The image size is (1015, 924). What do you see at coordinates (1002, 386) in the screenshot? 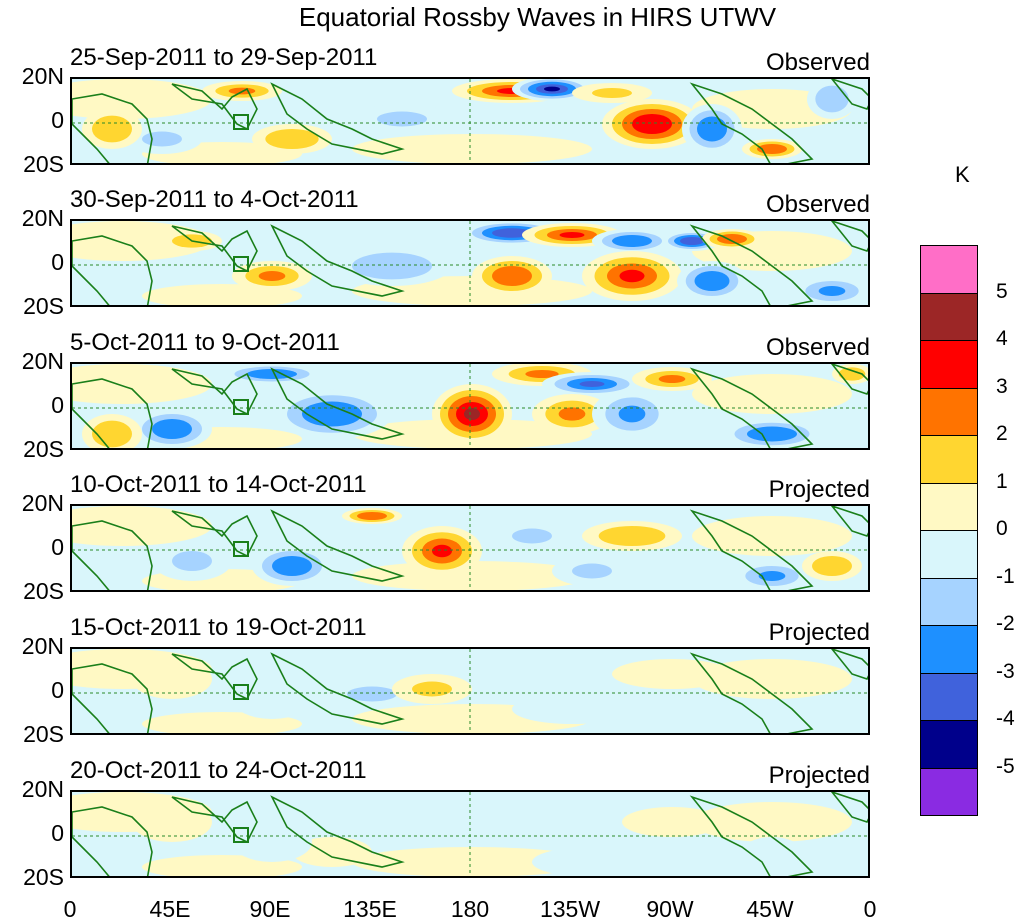
I see `colorbar-tick-label: 3` at bounding box center [1002, 386].